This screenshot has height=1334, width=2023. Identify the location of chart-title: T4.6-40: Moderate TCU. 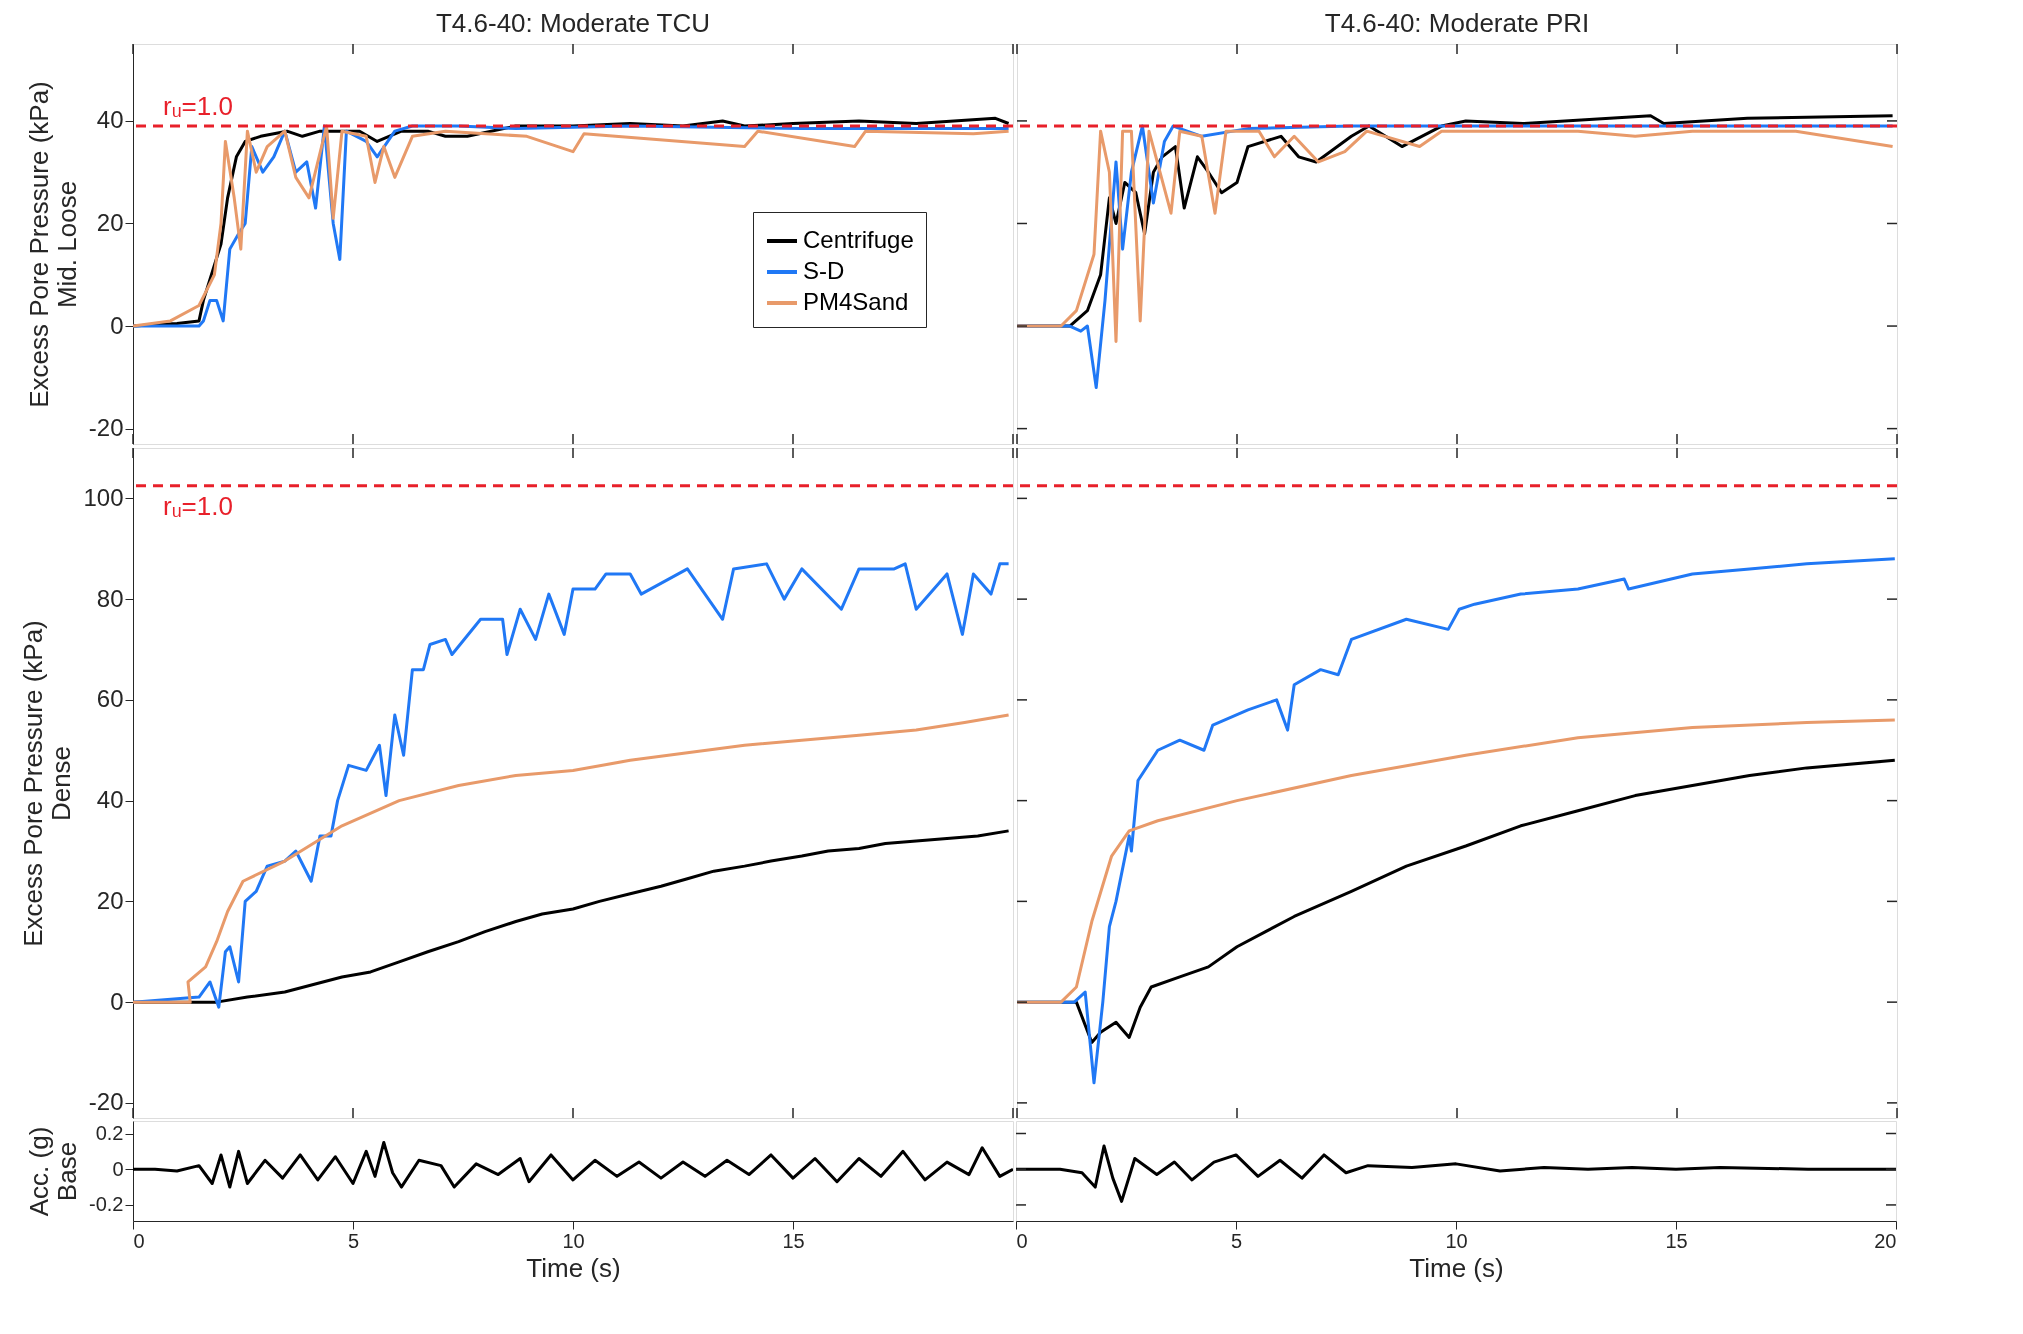
(573, 23).